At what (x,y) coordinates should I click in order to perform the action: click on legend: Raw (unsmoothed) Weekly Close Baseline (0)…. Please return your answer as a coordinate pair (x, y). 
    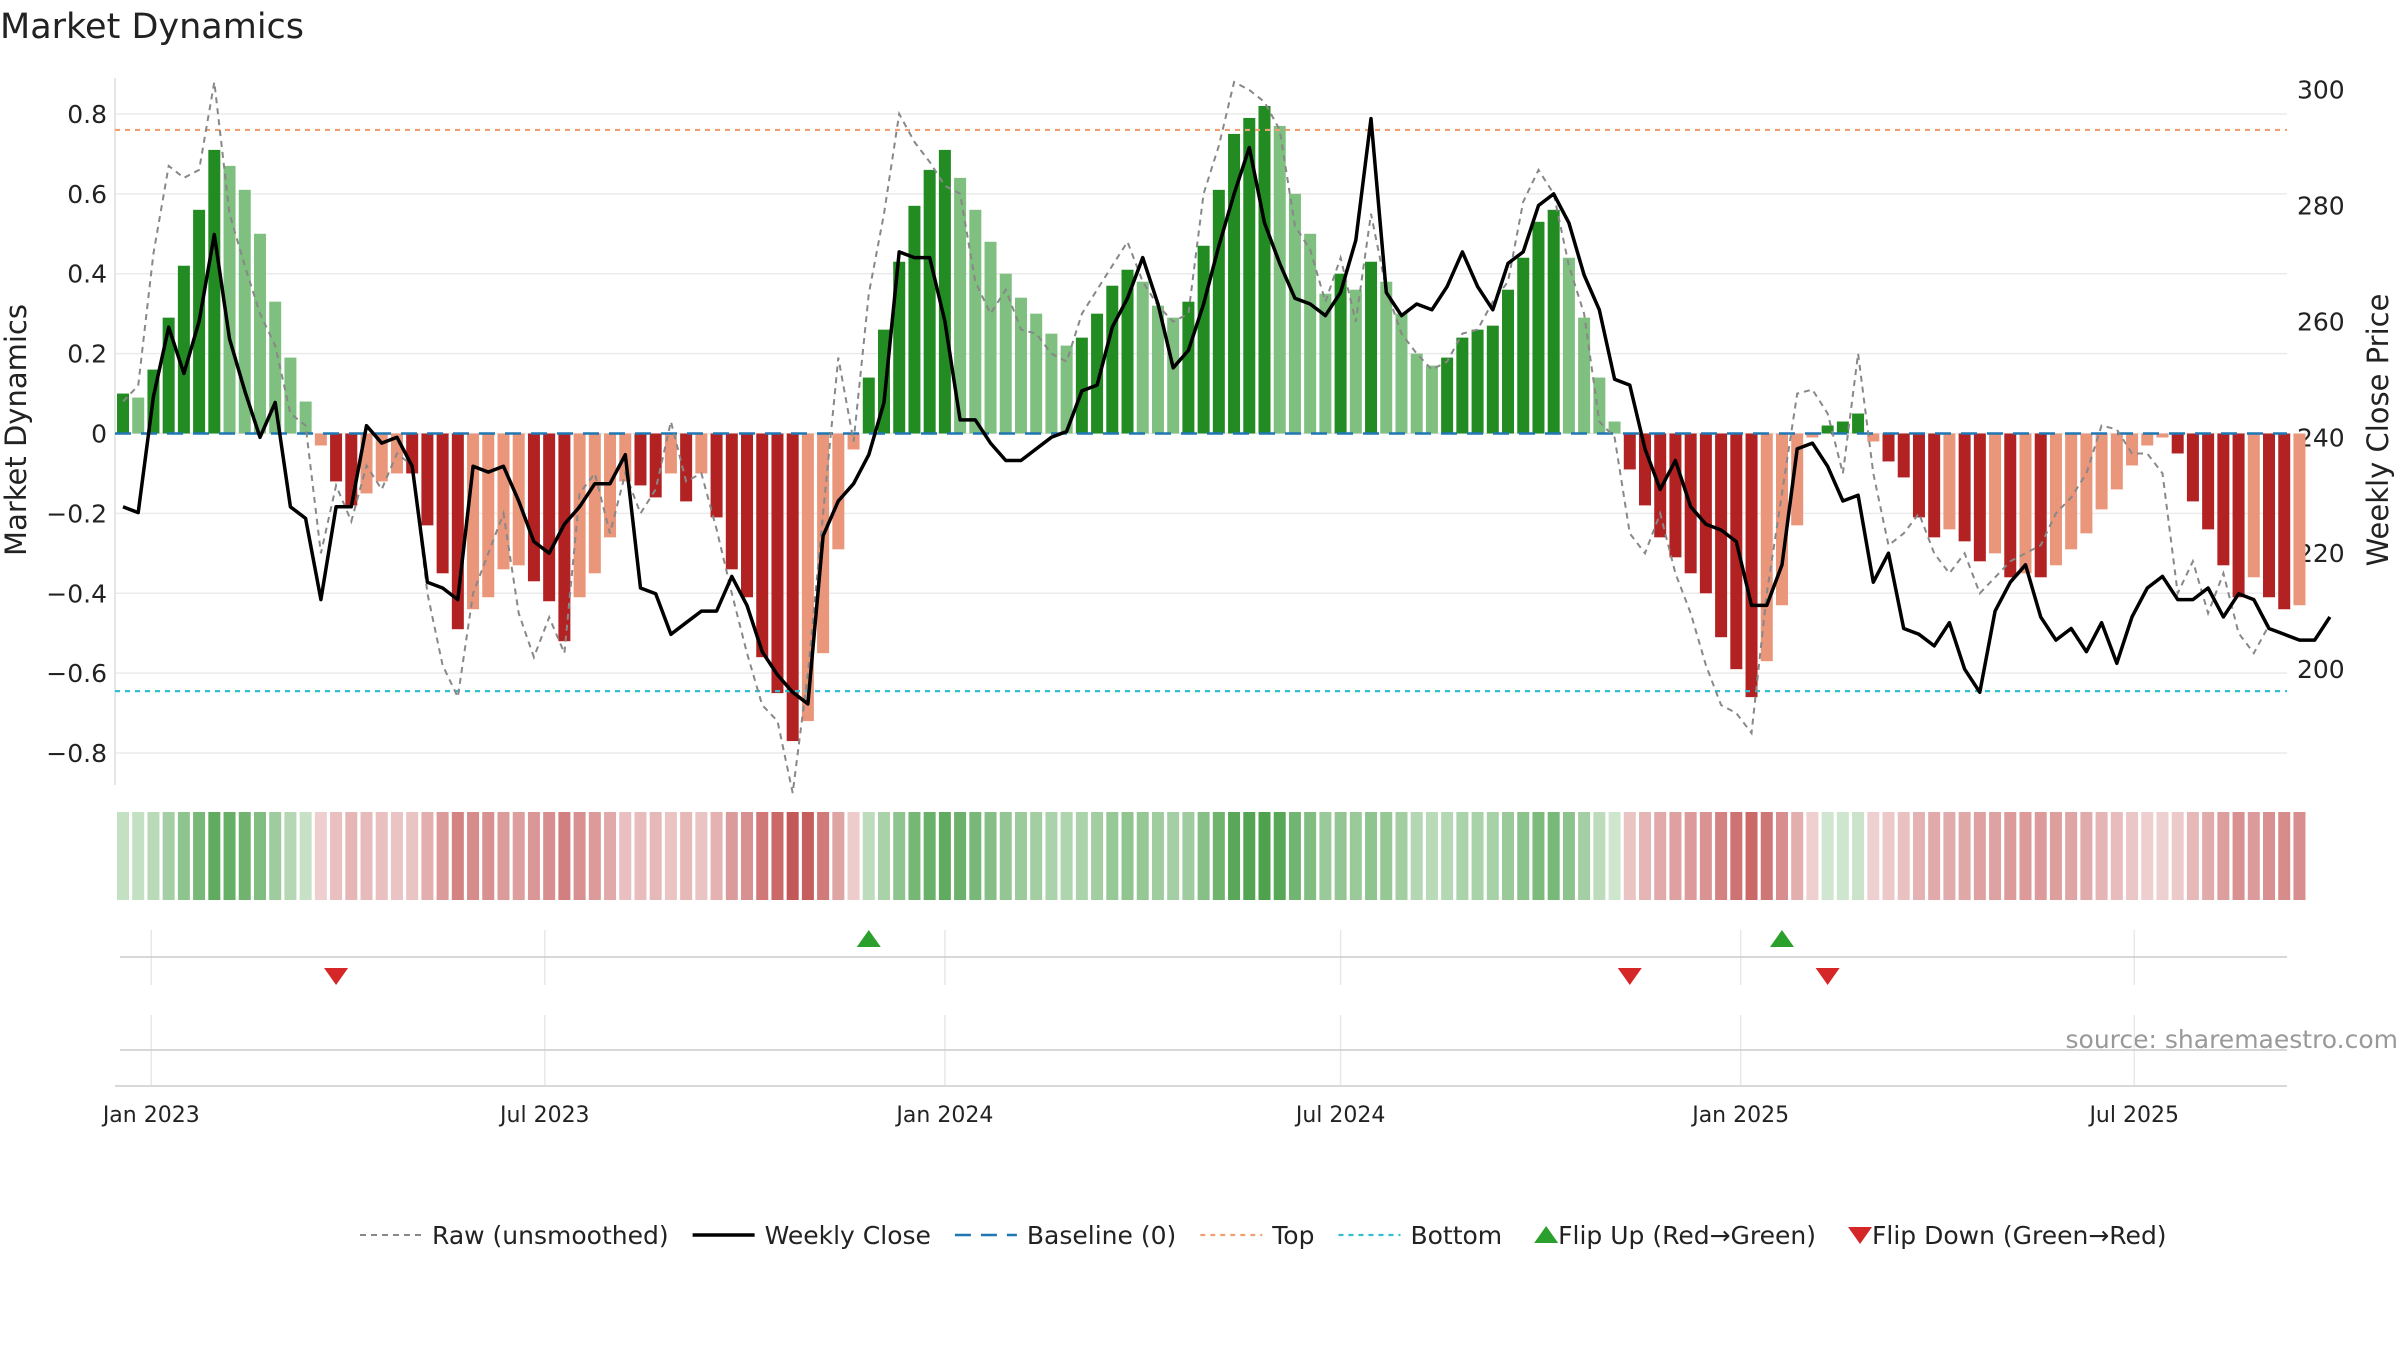
    Looking at the image, I should click on (1263, 1235).